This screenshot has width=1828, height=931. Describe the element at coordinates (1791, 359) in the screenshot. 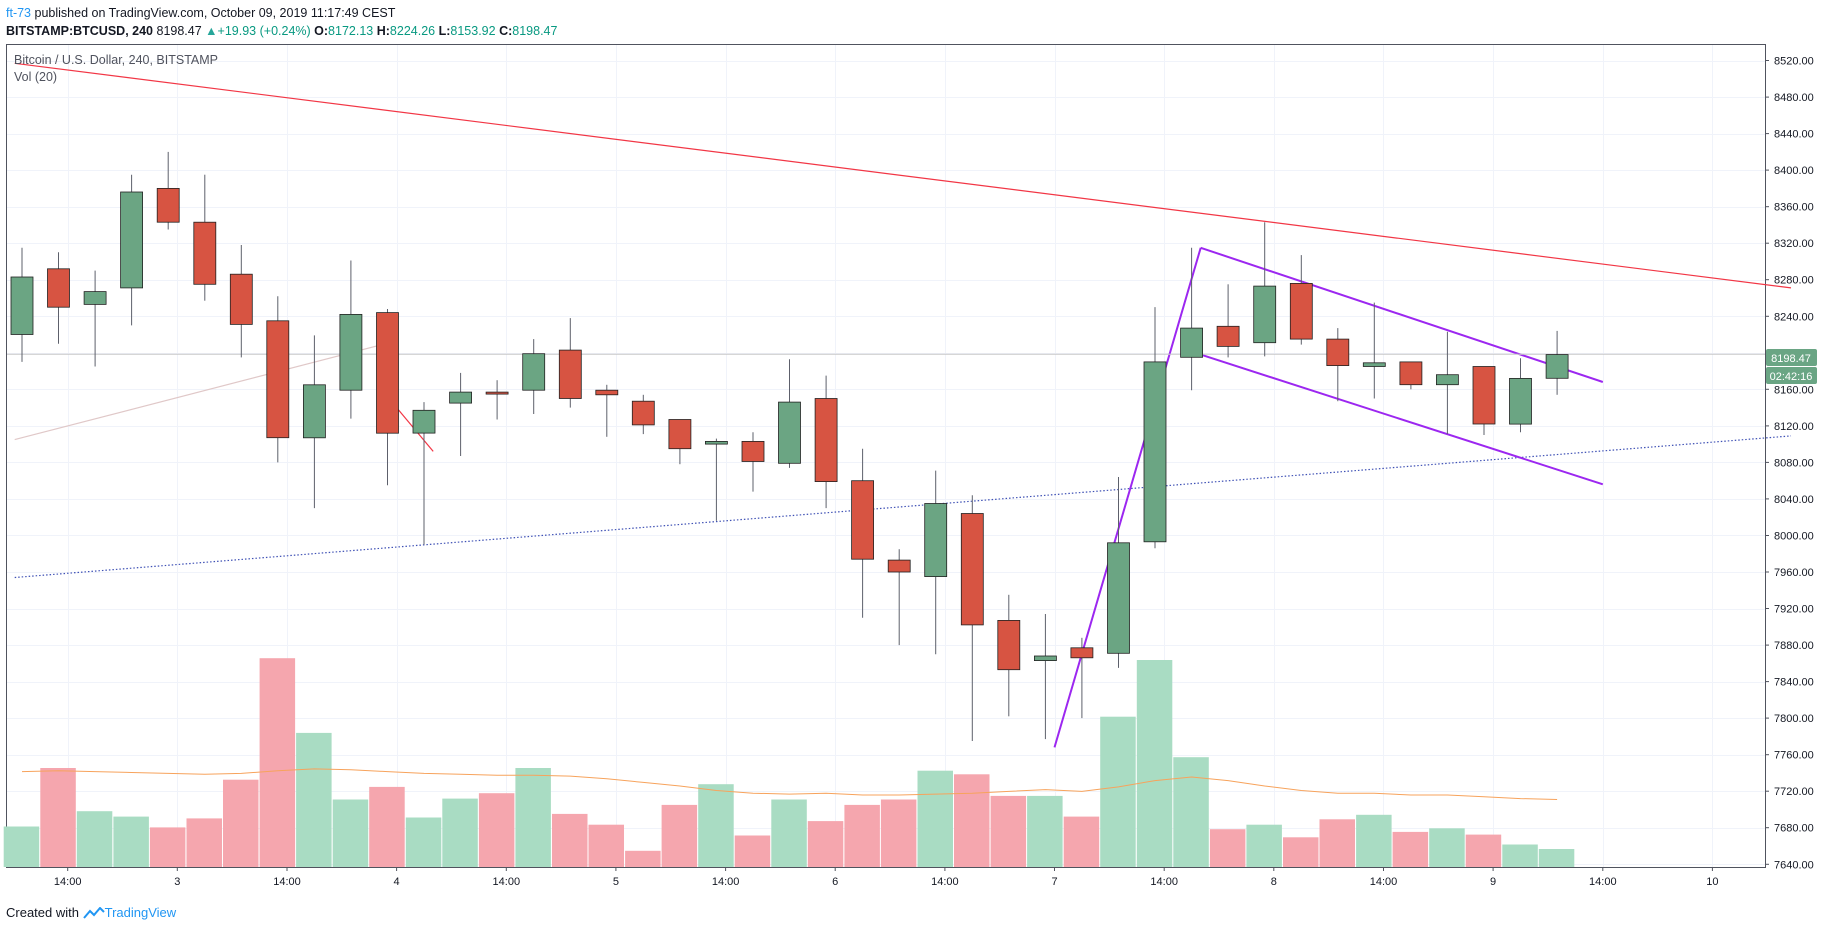

I see `last-price-badge-text: 8198.47` at that location.